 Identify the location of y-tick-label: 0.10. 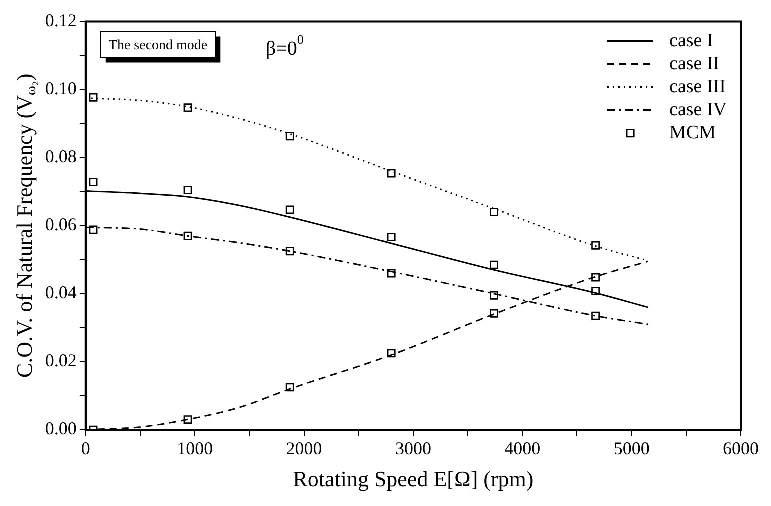
(61, 88).